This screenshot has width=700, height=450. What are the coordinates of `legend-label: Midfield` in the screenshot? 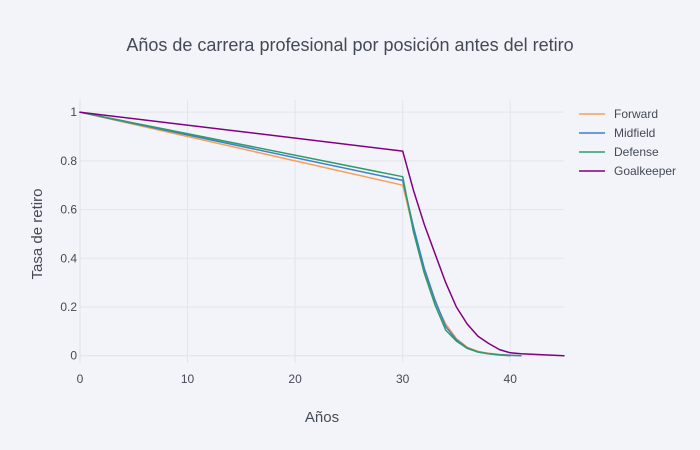 It's located at (634, 133).